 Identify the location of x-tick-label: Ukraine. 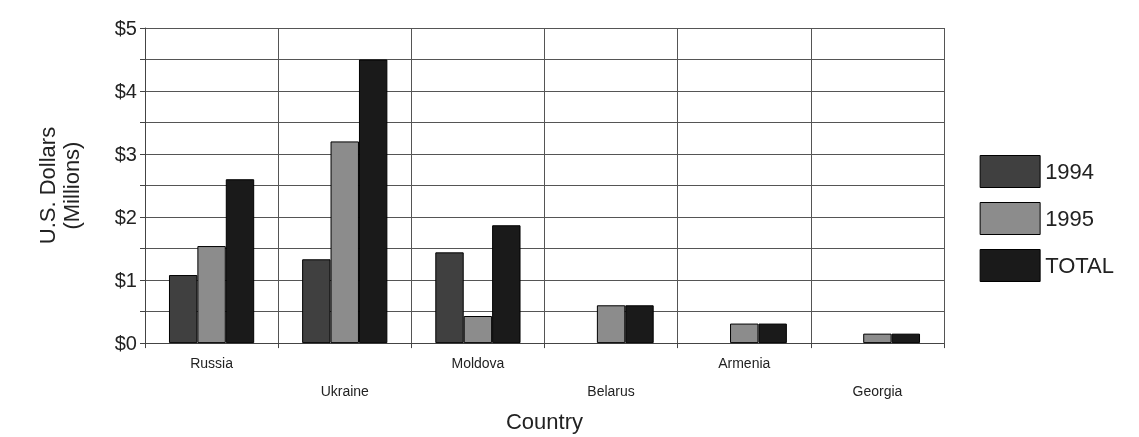
(345, 391).